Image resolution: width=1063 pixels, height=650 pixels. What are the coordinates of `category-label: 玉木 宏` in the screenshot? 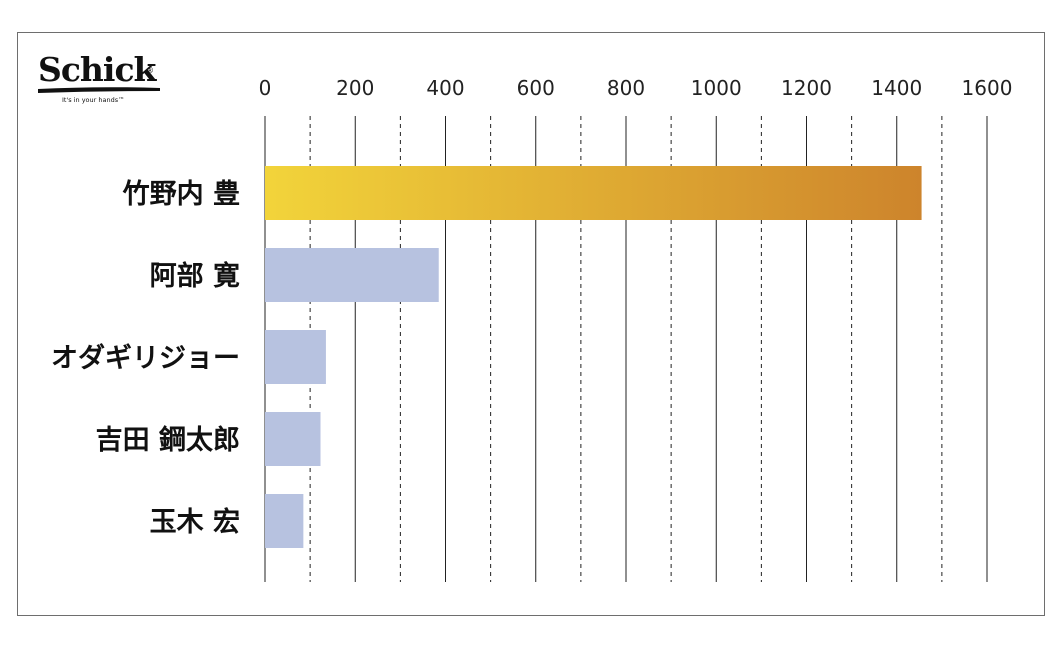 It's located at (195, 522).